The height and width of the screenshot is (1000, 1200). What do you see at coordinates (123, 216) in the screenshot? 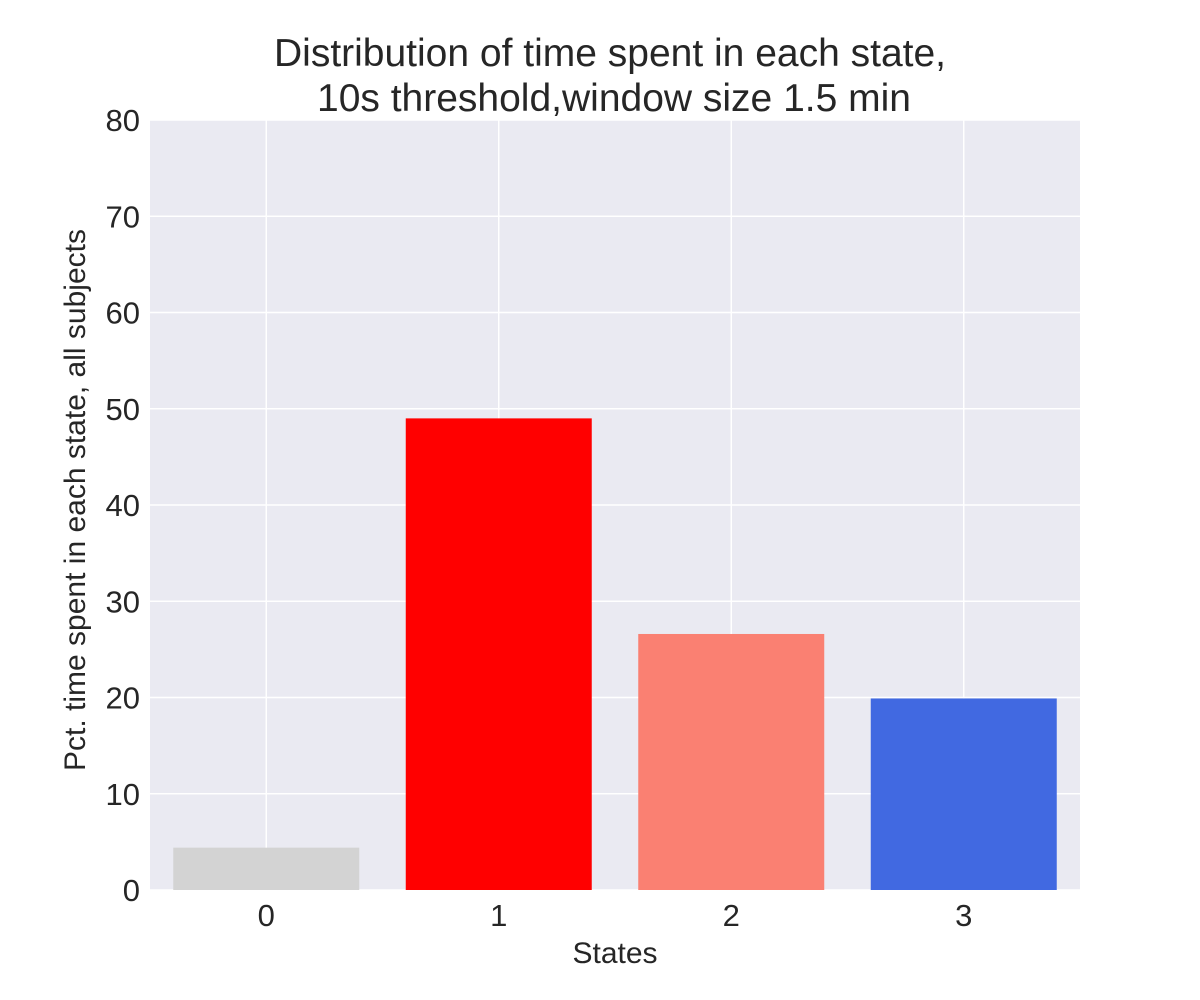
I see `y-tick-label: 70` at bounding box center [123, 216].